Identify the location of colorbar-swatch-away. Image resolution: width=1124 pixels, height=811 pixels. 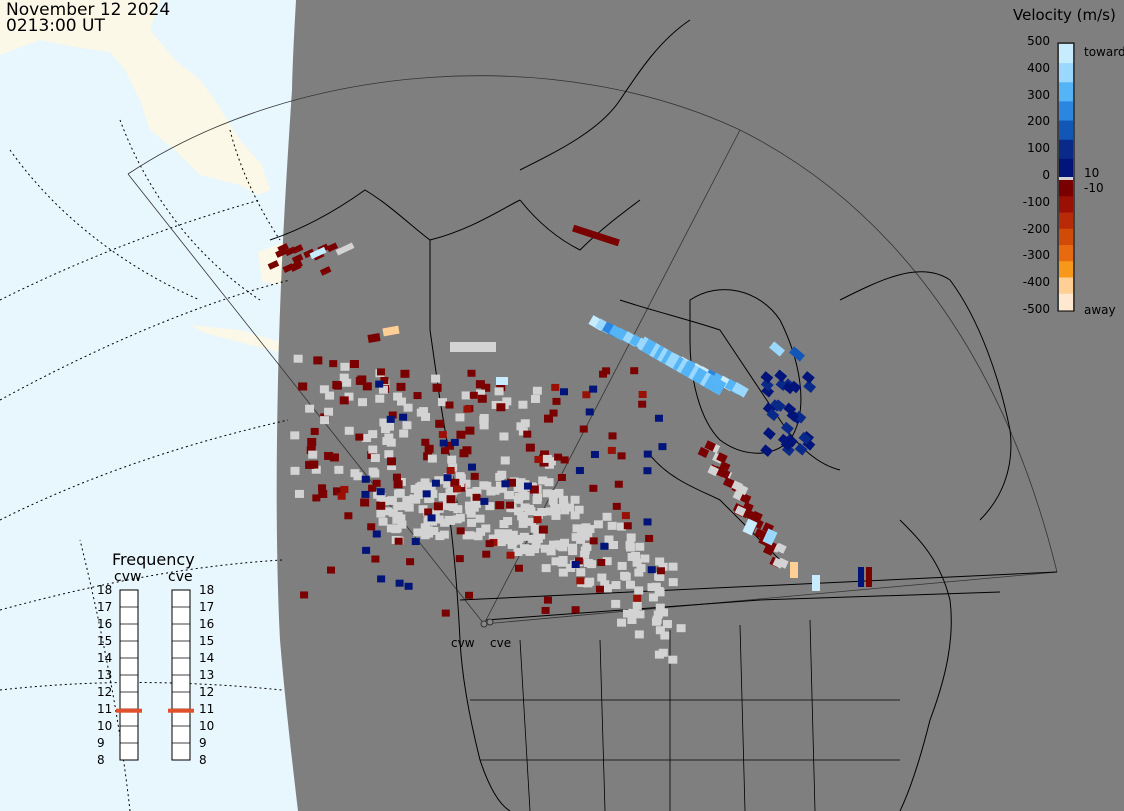
(1066, 286).